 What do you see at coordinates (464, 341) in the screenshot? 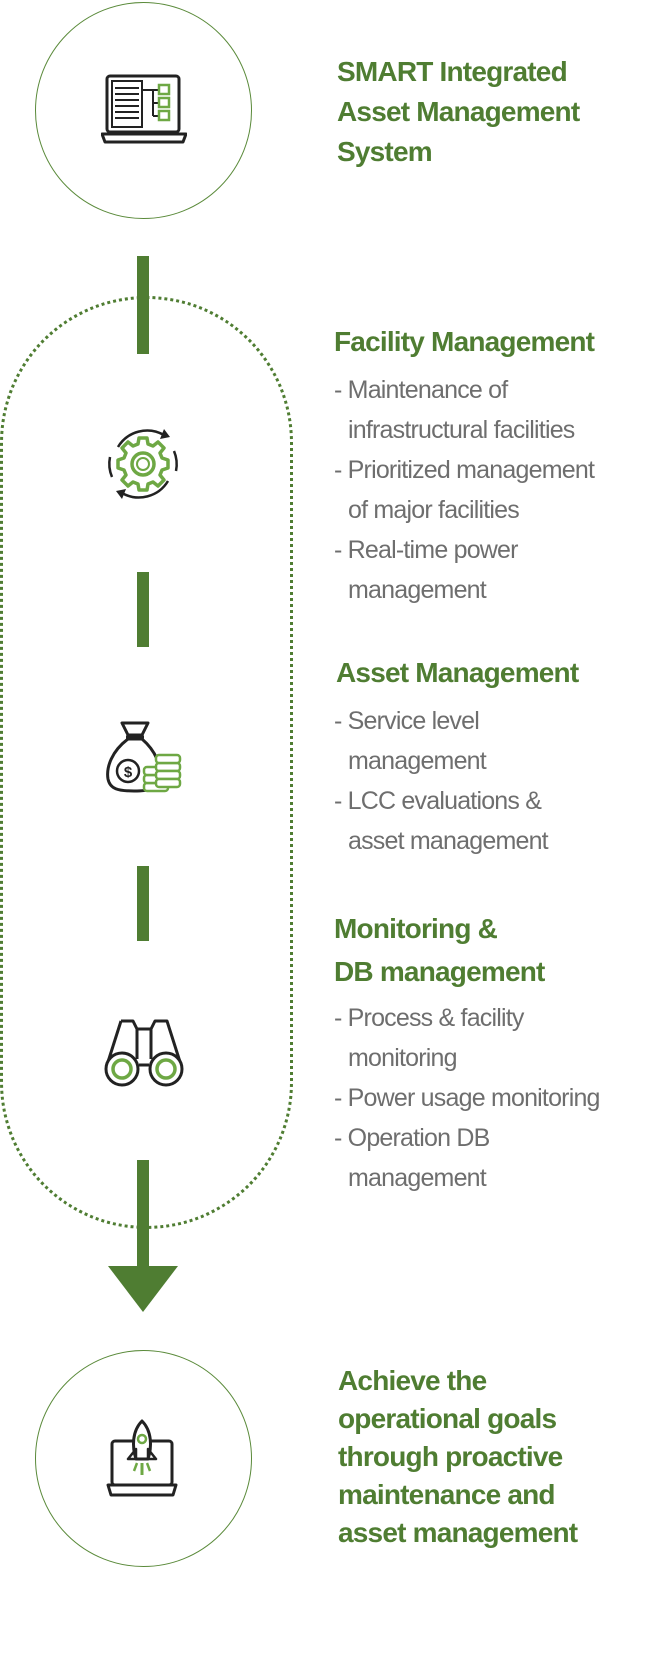
I see `step-title-facility: Facility Management` at bounding box center [464, 341].